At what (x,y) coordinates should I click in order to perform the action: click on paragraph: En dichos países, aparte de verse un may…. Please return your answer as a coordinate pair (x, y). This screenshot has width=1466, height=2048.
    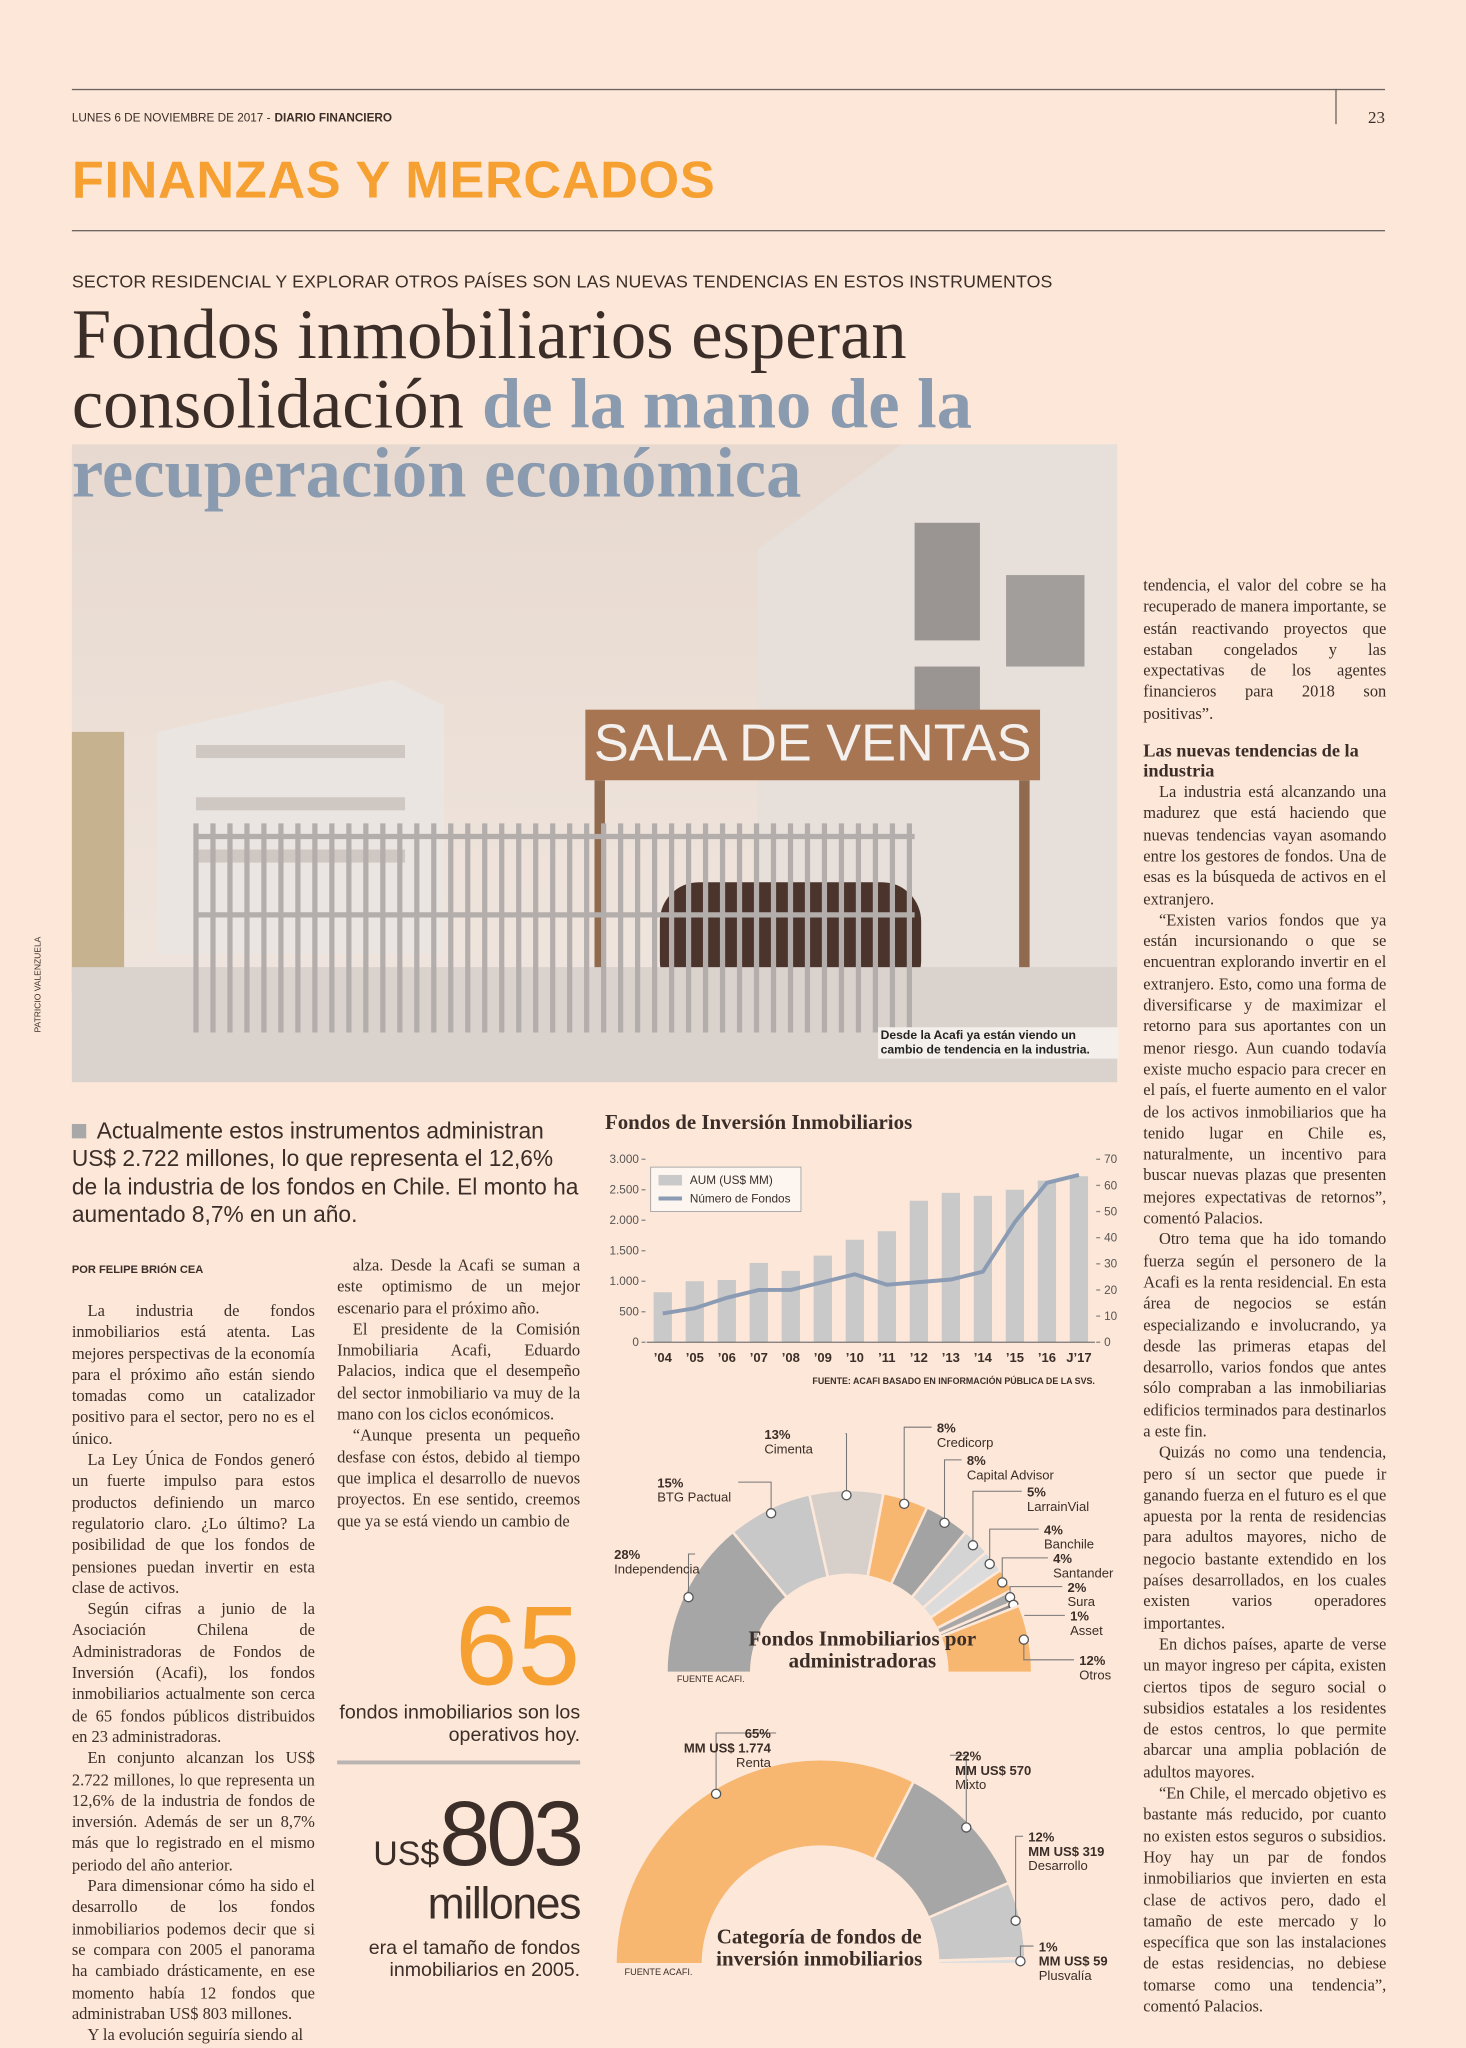
    Looking at the image, I should click on (1265, 1708).